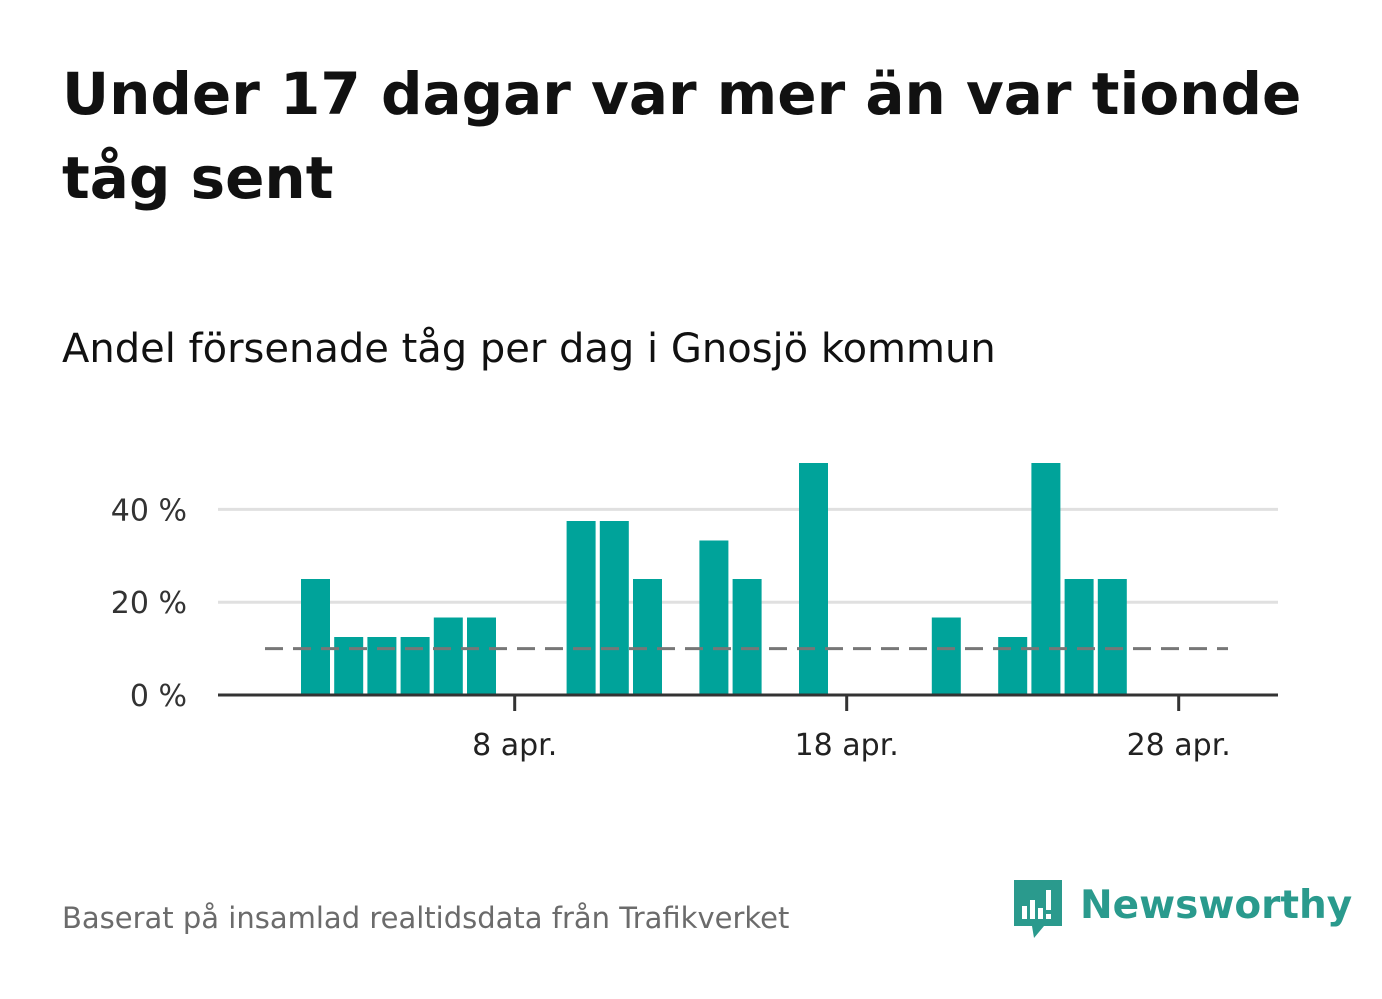 The image size is (1382, 999). Describe the element at coordinates (847, 745) in the screenshot. I see `x-tick-label: 18 apr.` at that location.